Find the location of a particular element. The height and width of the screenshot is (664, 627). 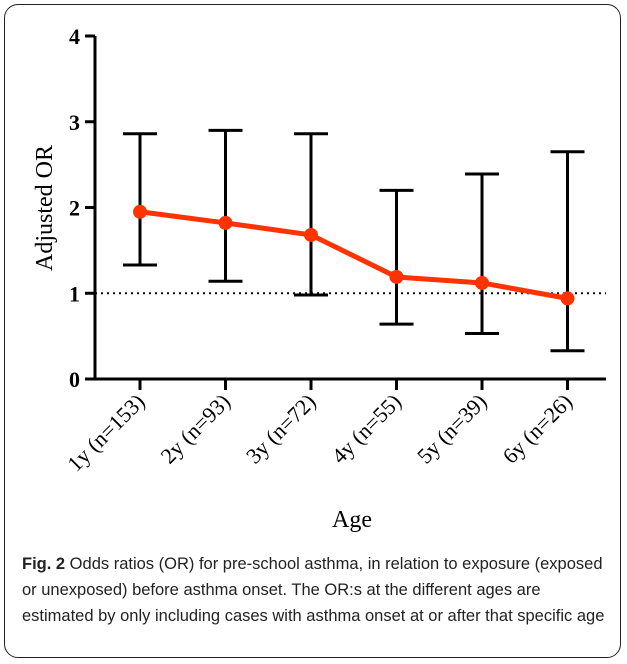

x-tick-label: 5y (n=39) is located at coordinates (452, 429).